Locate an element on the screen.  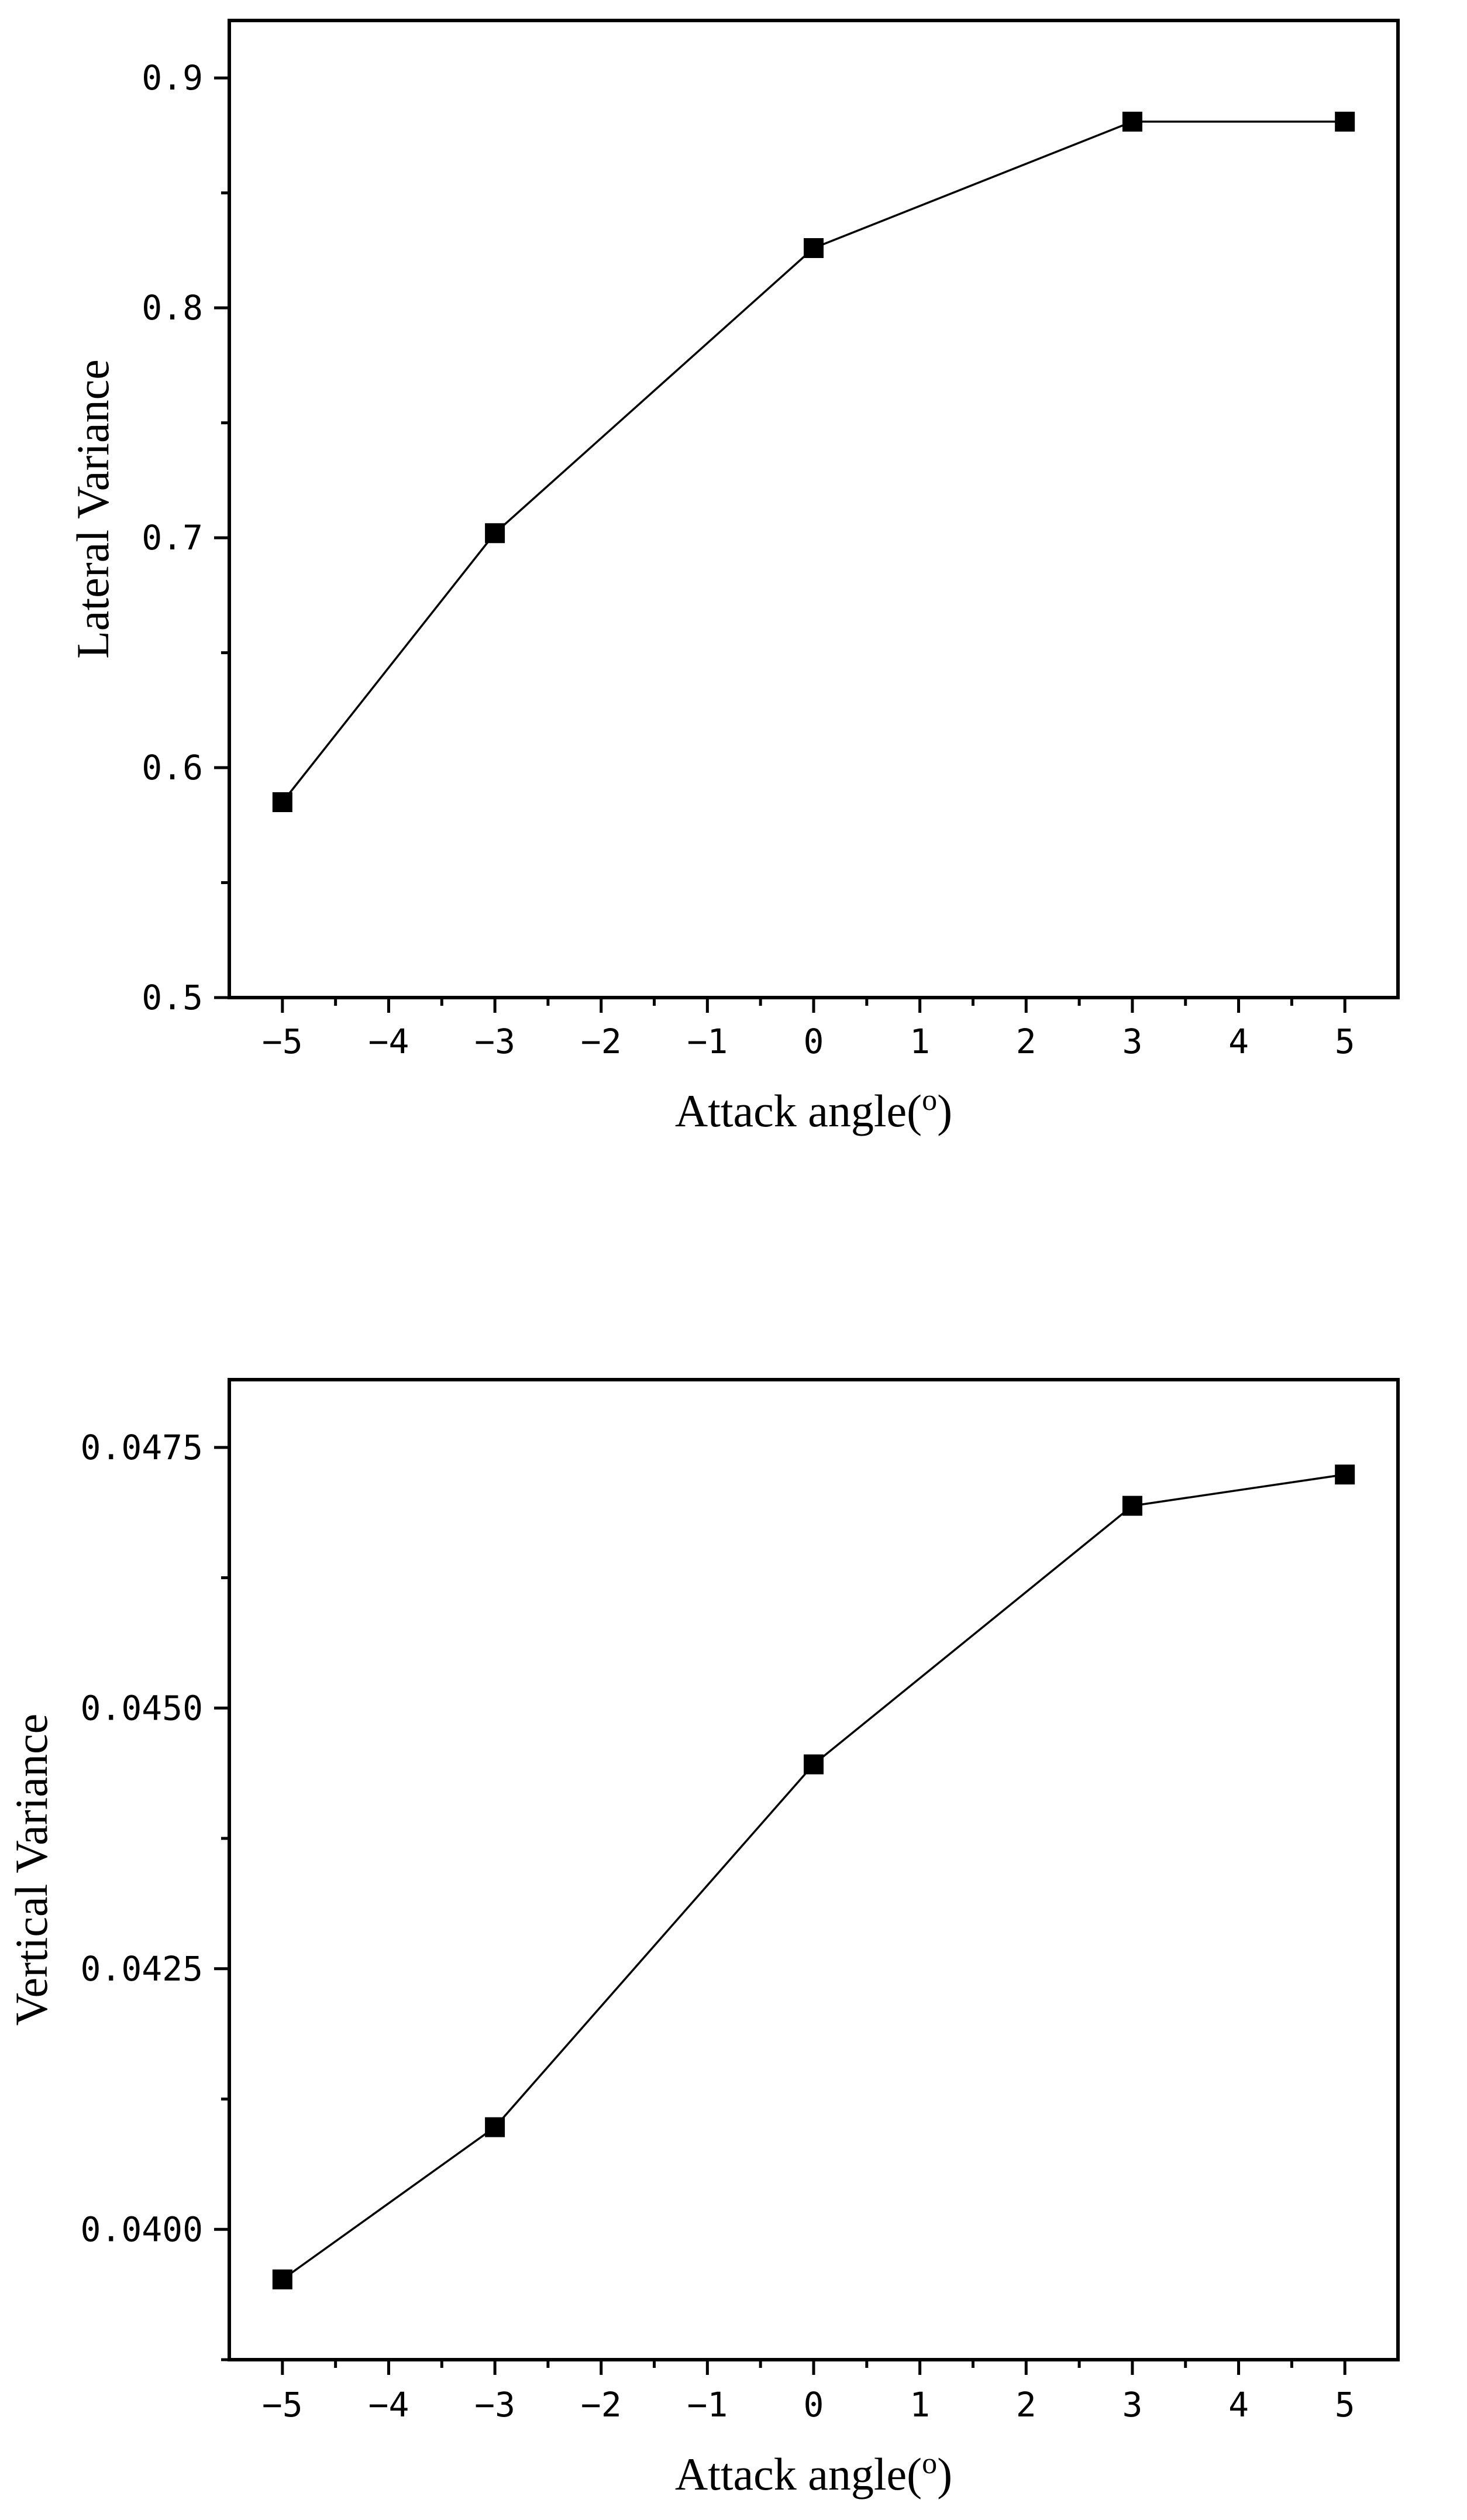
y-tick-label: 0.7 is located at coordinates (172, 538).